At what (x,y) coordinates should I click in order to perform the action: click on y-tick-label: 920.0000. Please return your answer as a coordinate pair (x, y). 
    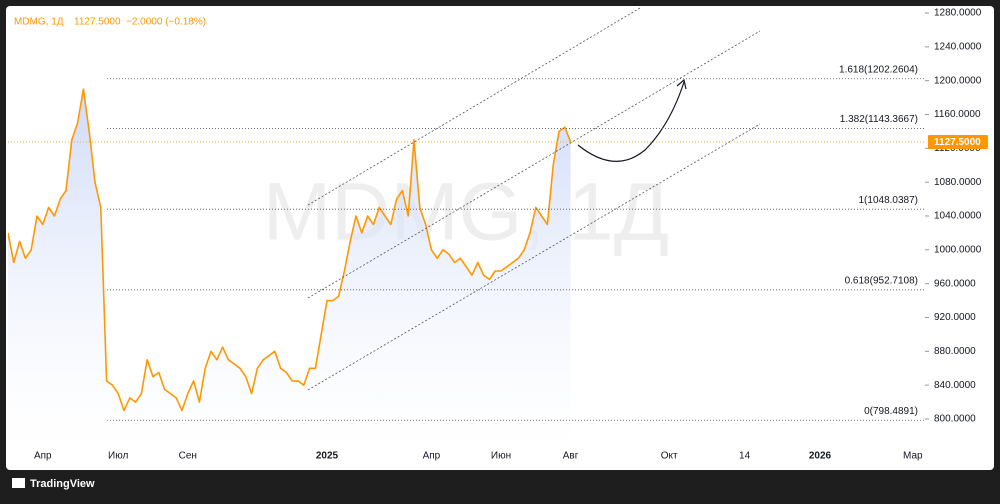
    Looking at the image, I should click on (955, 317).